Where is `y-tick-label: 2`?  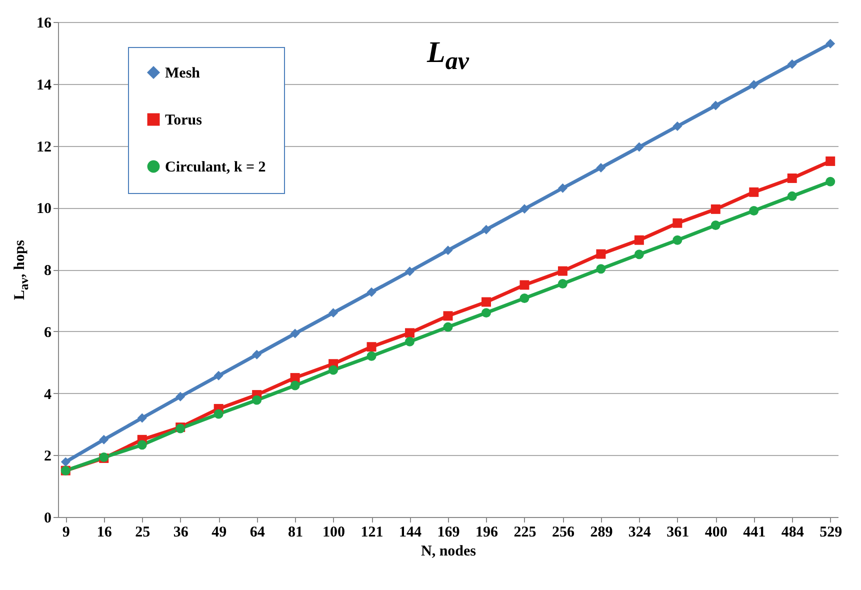
y-tick-label: 2 is located at coordinates (48, 456).